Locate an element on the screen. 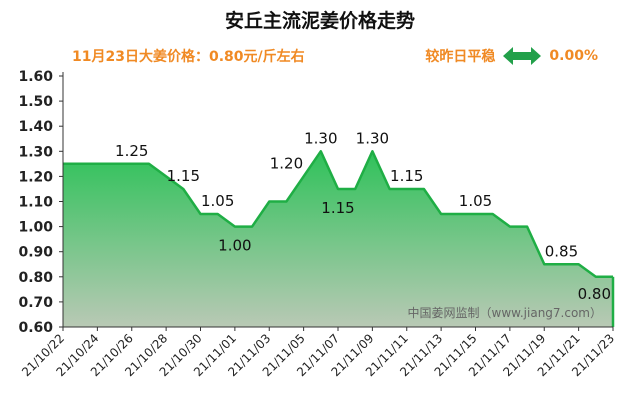 The image size is (640, 410). change-indicator: 较昨日平稳 0.00% is located at coordinates (511, 56).